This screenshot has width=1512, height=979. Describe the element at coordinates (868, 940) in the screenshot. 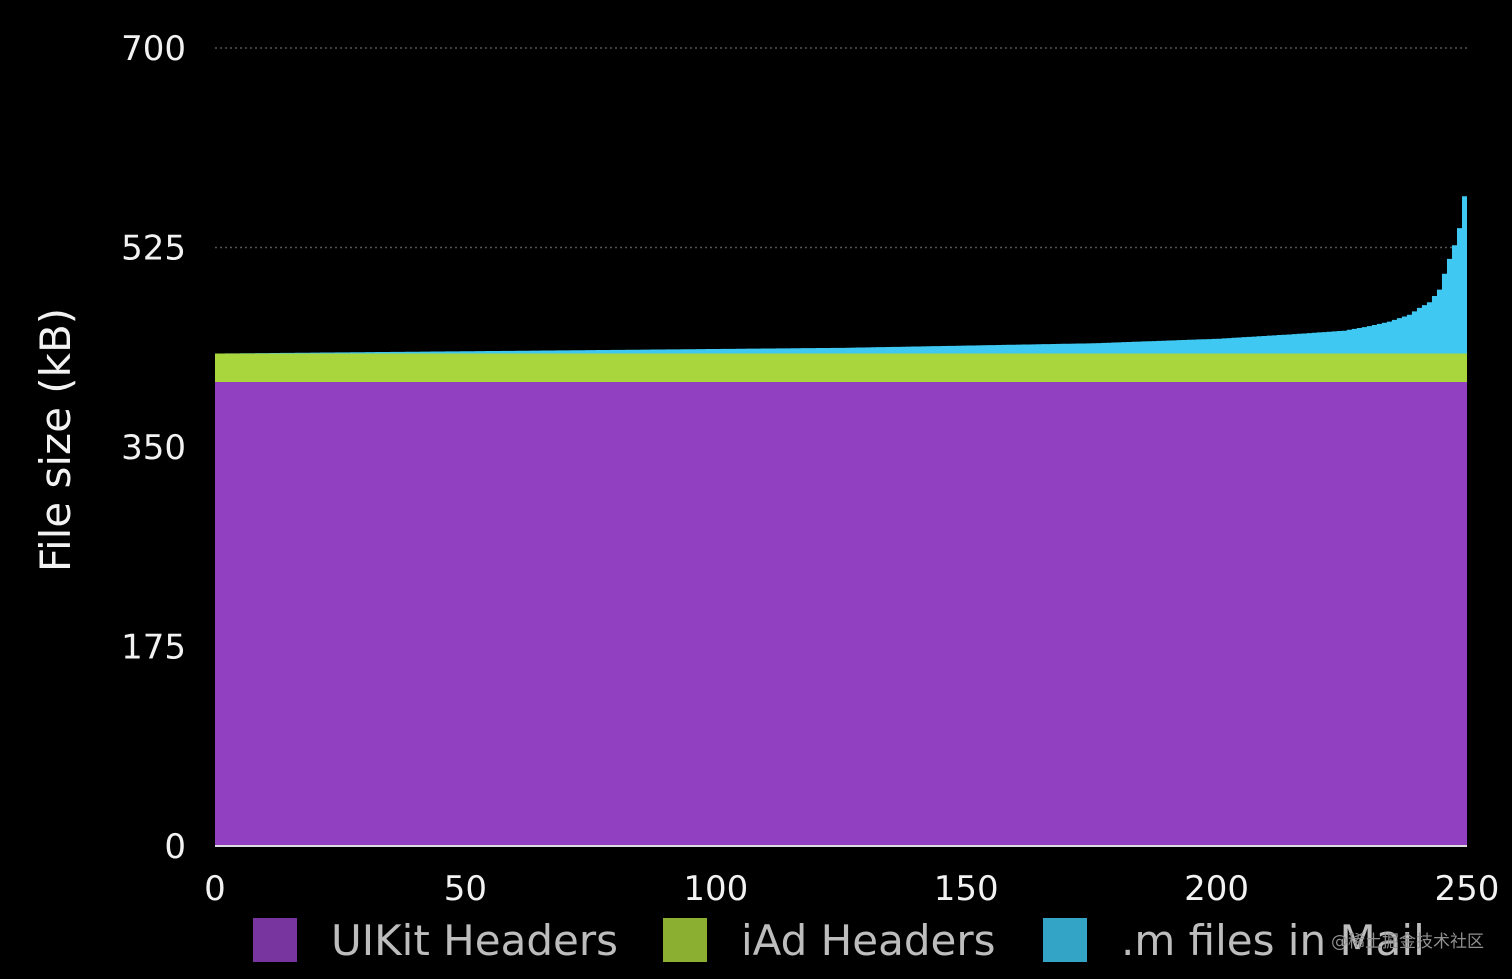

I see `legend-label-iad-headers: iAd Headers` at that location.